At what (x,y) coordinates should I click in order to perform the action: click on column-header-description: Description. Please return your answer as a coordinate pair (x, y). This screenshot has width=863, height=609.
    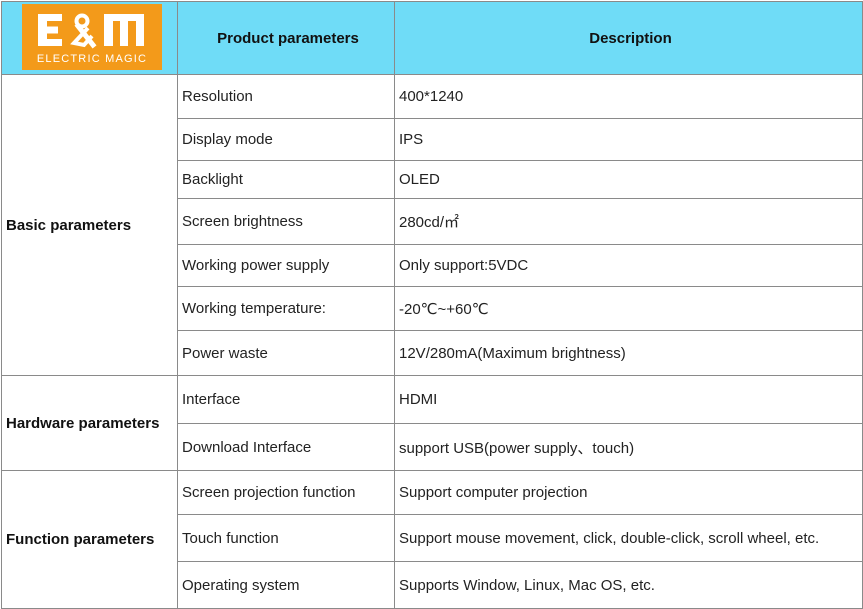
    Looking at the image, I should click on (628, 38).